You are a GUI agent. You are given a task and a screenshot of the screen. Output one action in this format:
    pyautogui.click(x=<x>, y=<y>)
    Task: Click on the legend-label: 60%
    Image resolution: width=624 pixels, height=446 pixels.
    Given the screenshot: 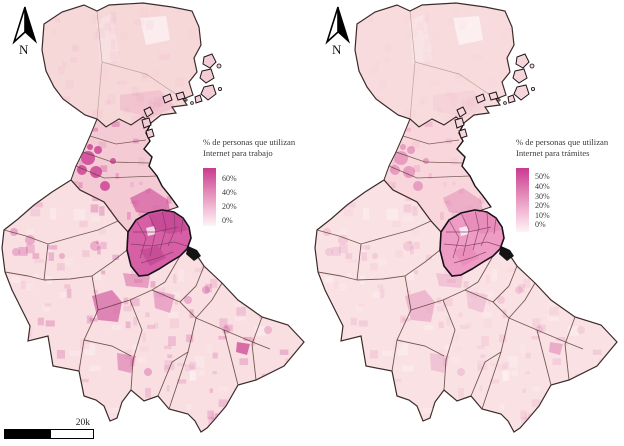 What is the action you would take?
    pyautogui.click(x=229, y=179)
    